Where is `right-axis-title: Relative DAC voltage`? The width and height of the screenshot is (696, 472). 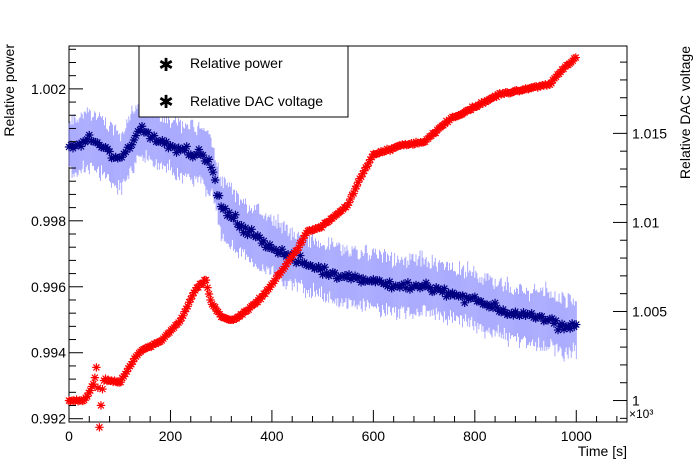 right-axis-title: Relative DAC voltage is located at coordinates (685, 112).